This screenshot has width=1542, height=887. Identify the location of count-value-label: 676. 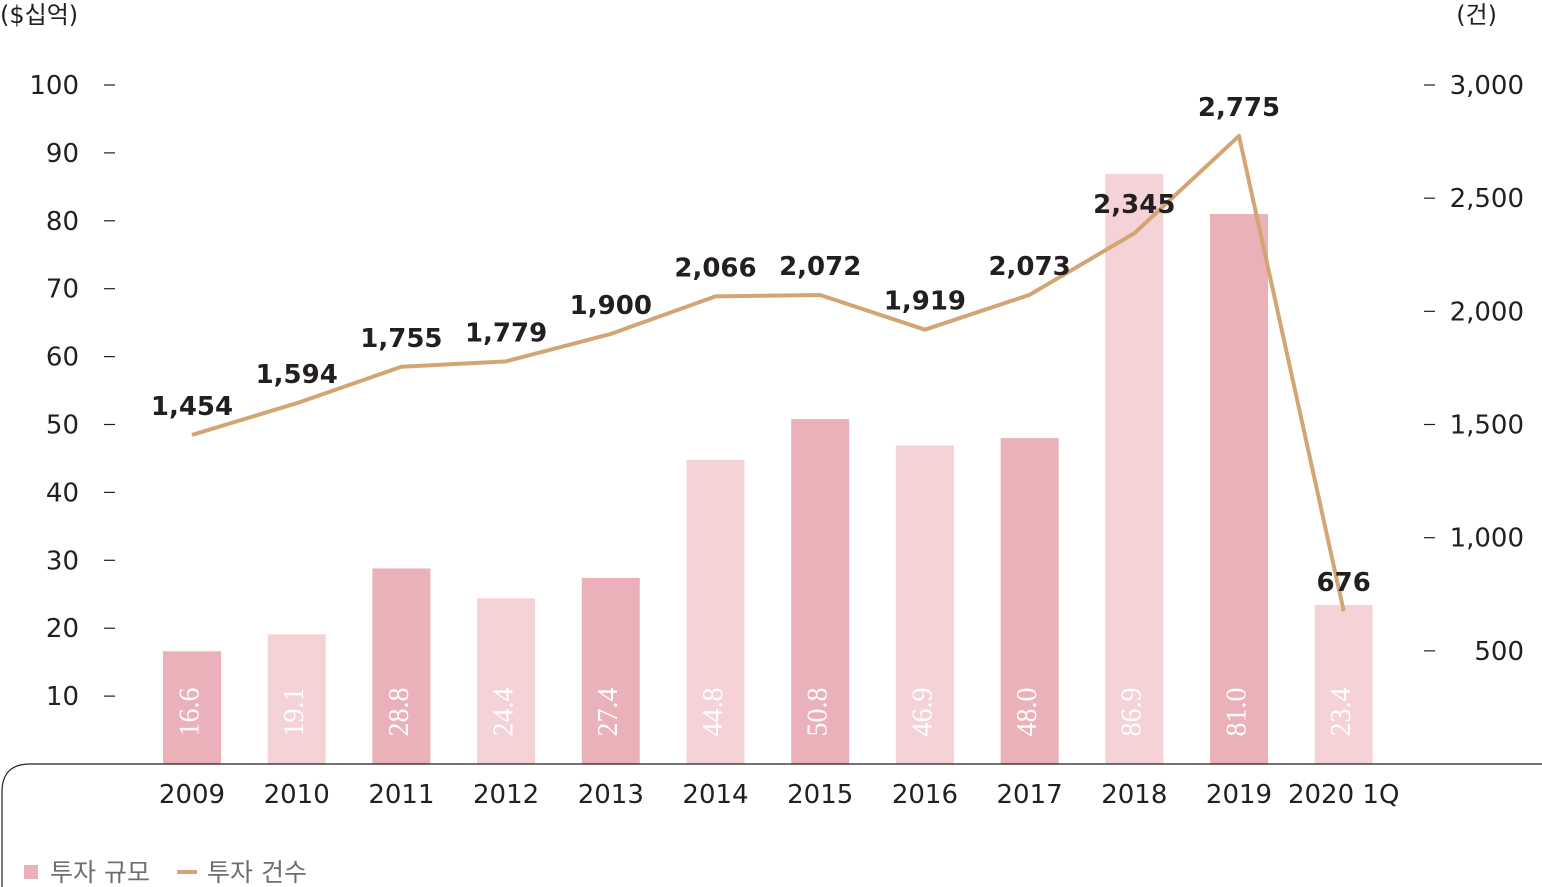
(1344, 583).